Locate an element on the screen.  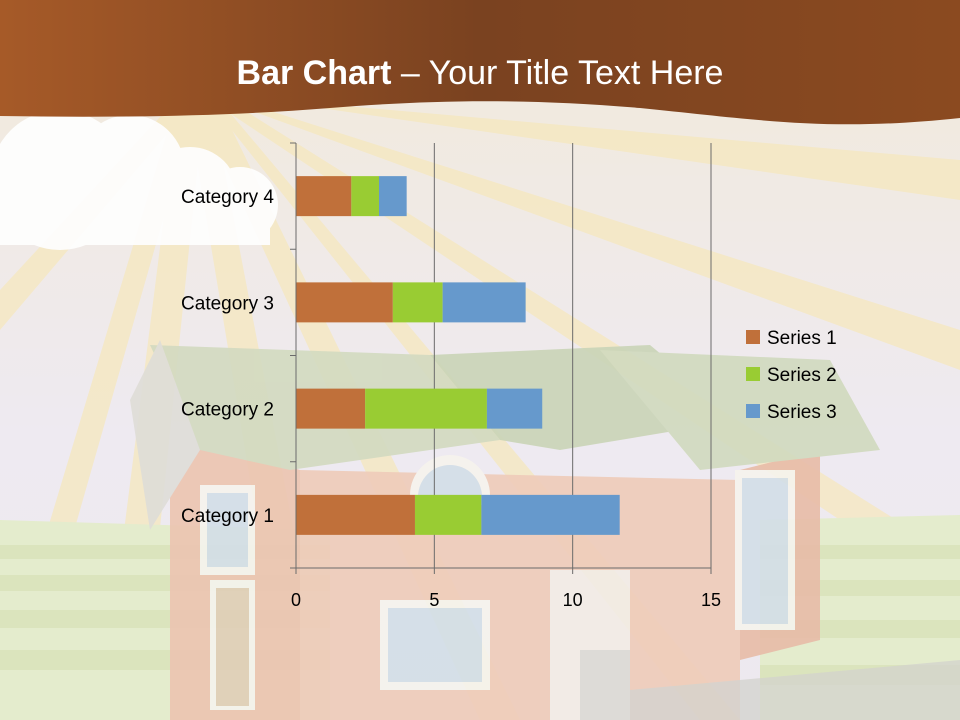
title-bold: Bar Chart is located at coordinates (314, 73).